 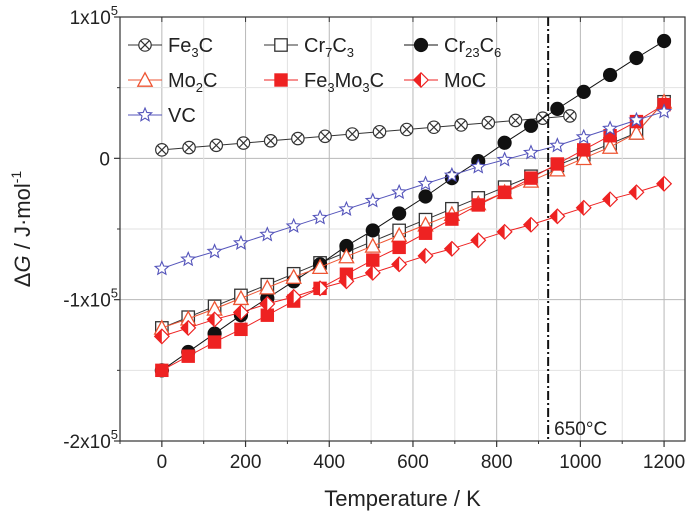 I want to click on legend-item-mo2c: Mo2C, so click(x=172, y=82).